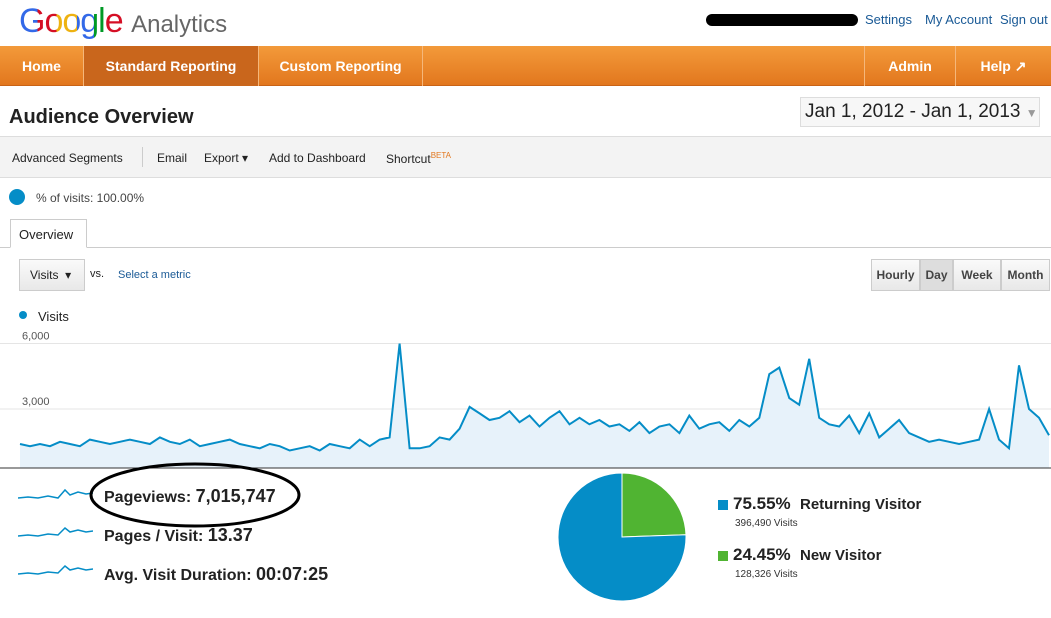 This screenshot has height=618, width=1051. What do you see at coordinates (55, 531) in the screenshot?
I see `sparklines` at bounding box center [55, 531].